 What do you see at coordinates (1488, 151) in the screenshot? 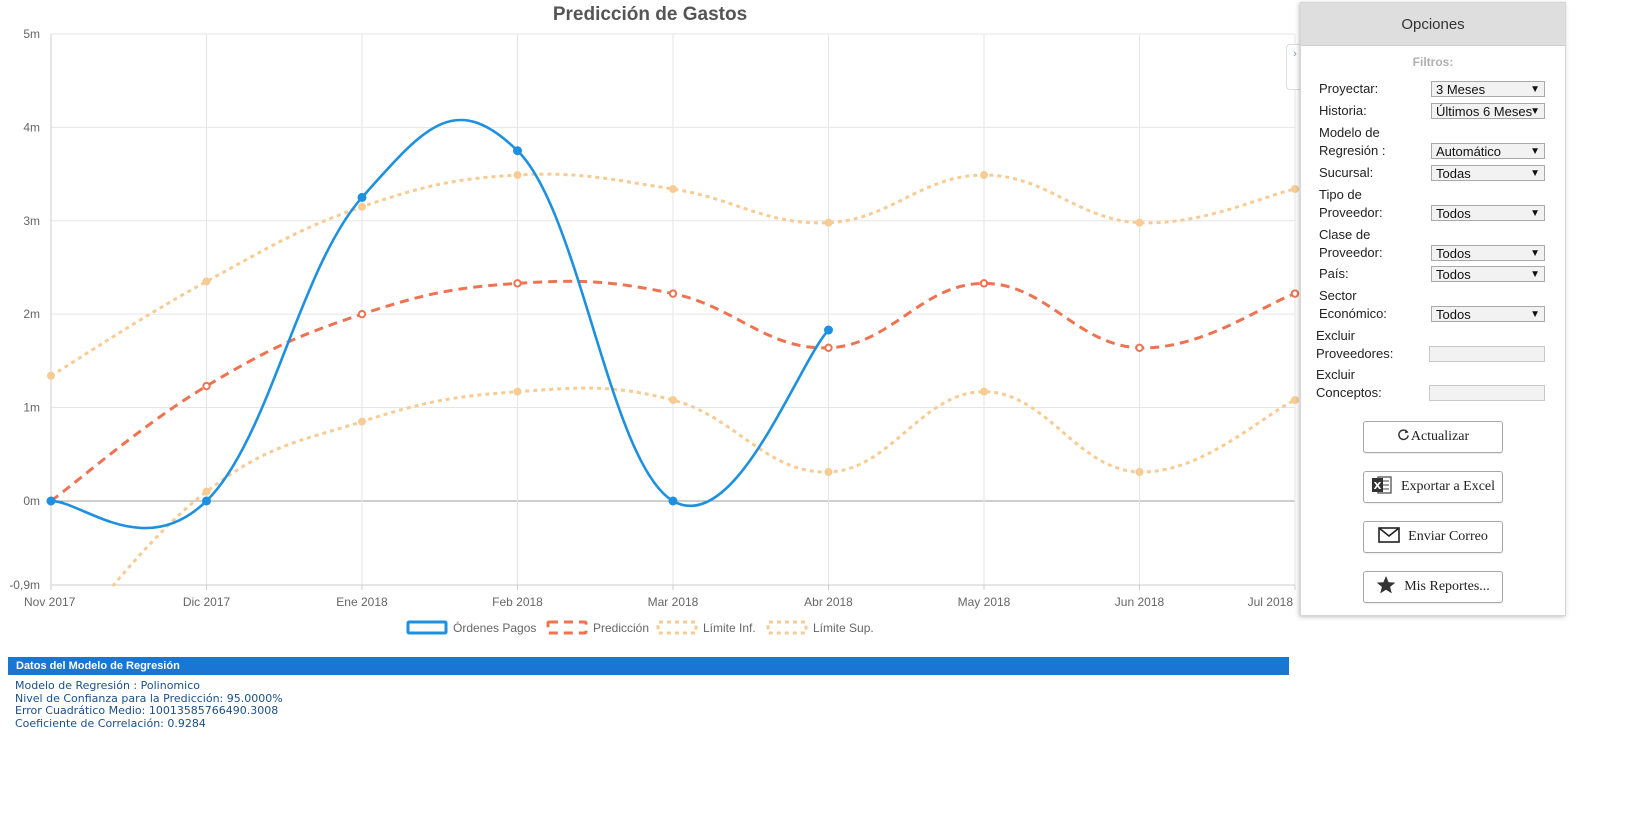
I see `filter-select: Automático ▼` at bounding box center [1488, 151].